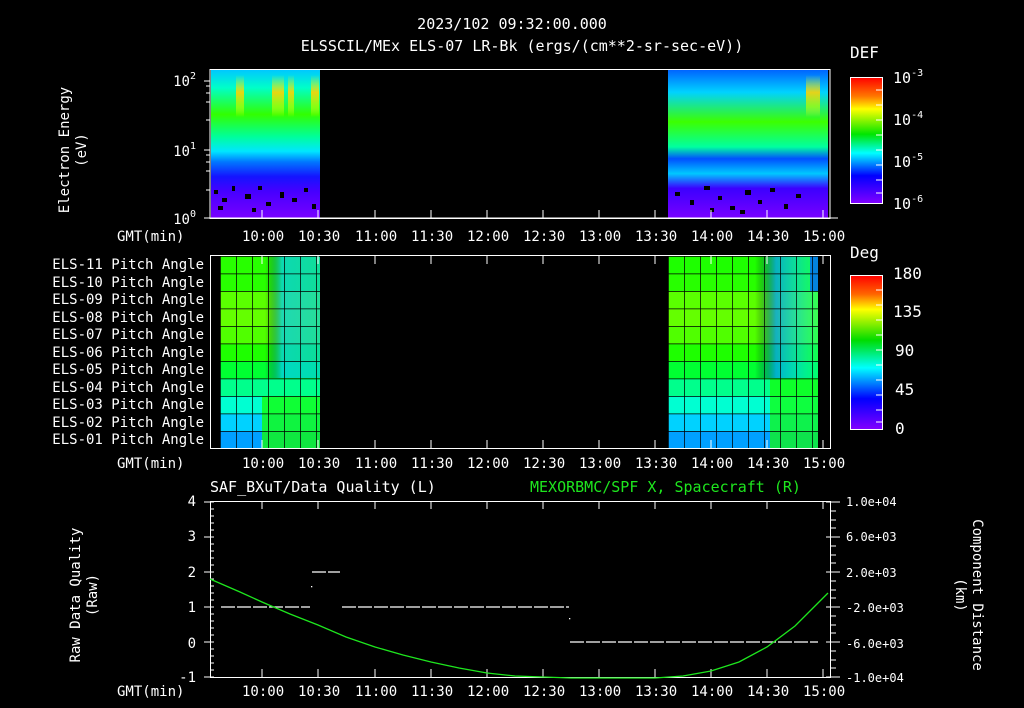 Image resolution: width=1024 pixels, height=708 pixels. I want to click on distance-ytick: -2.0e+03, so click(875, 608).